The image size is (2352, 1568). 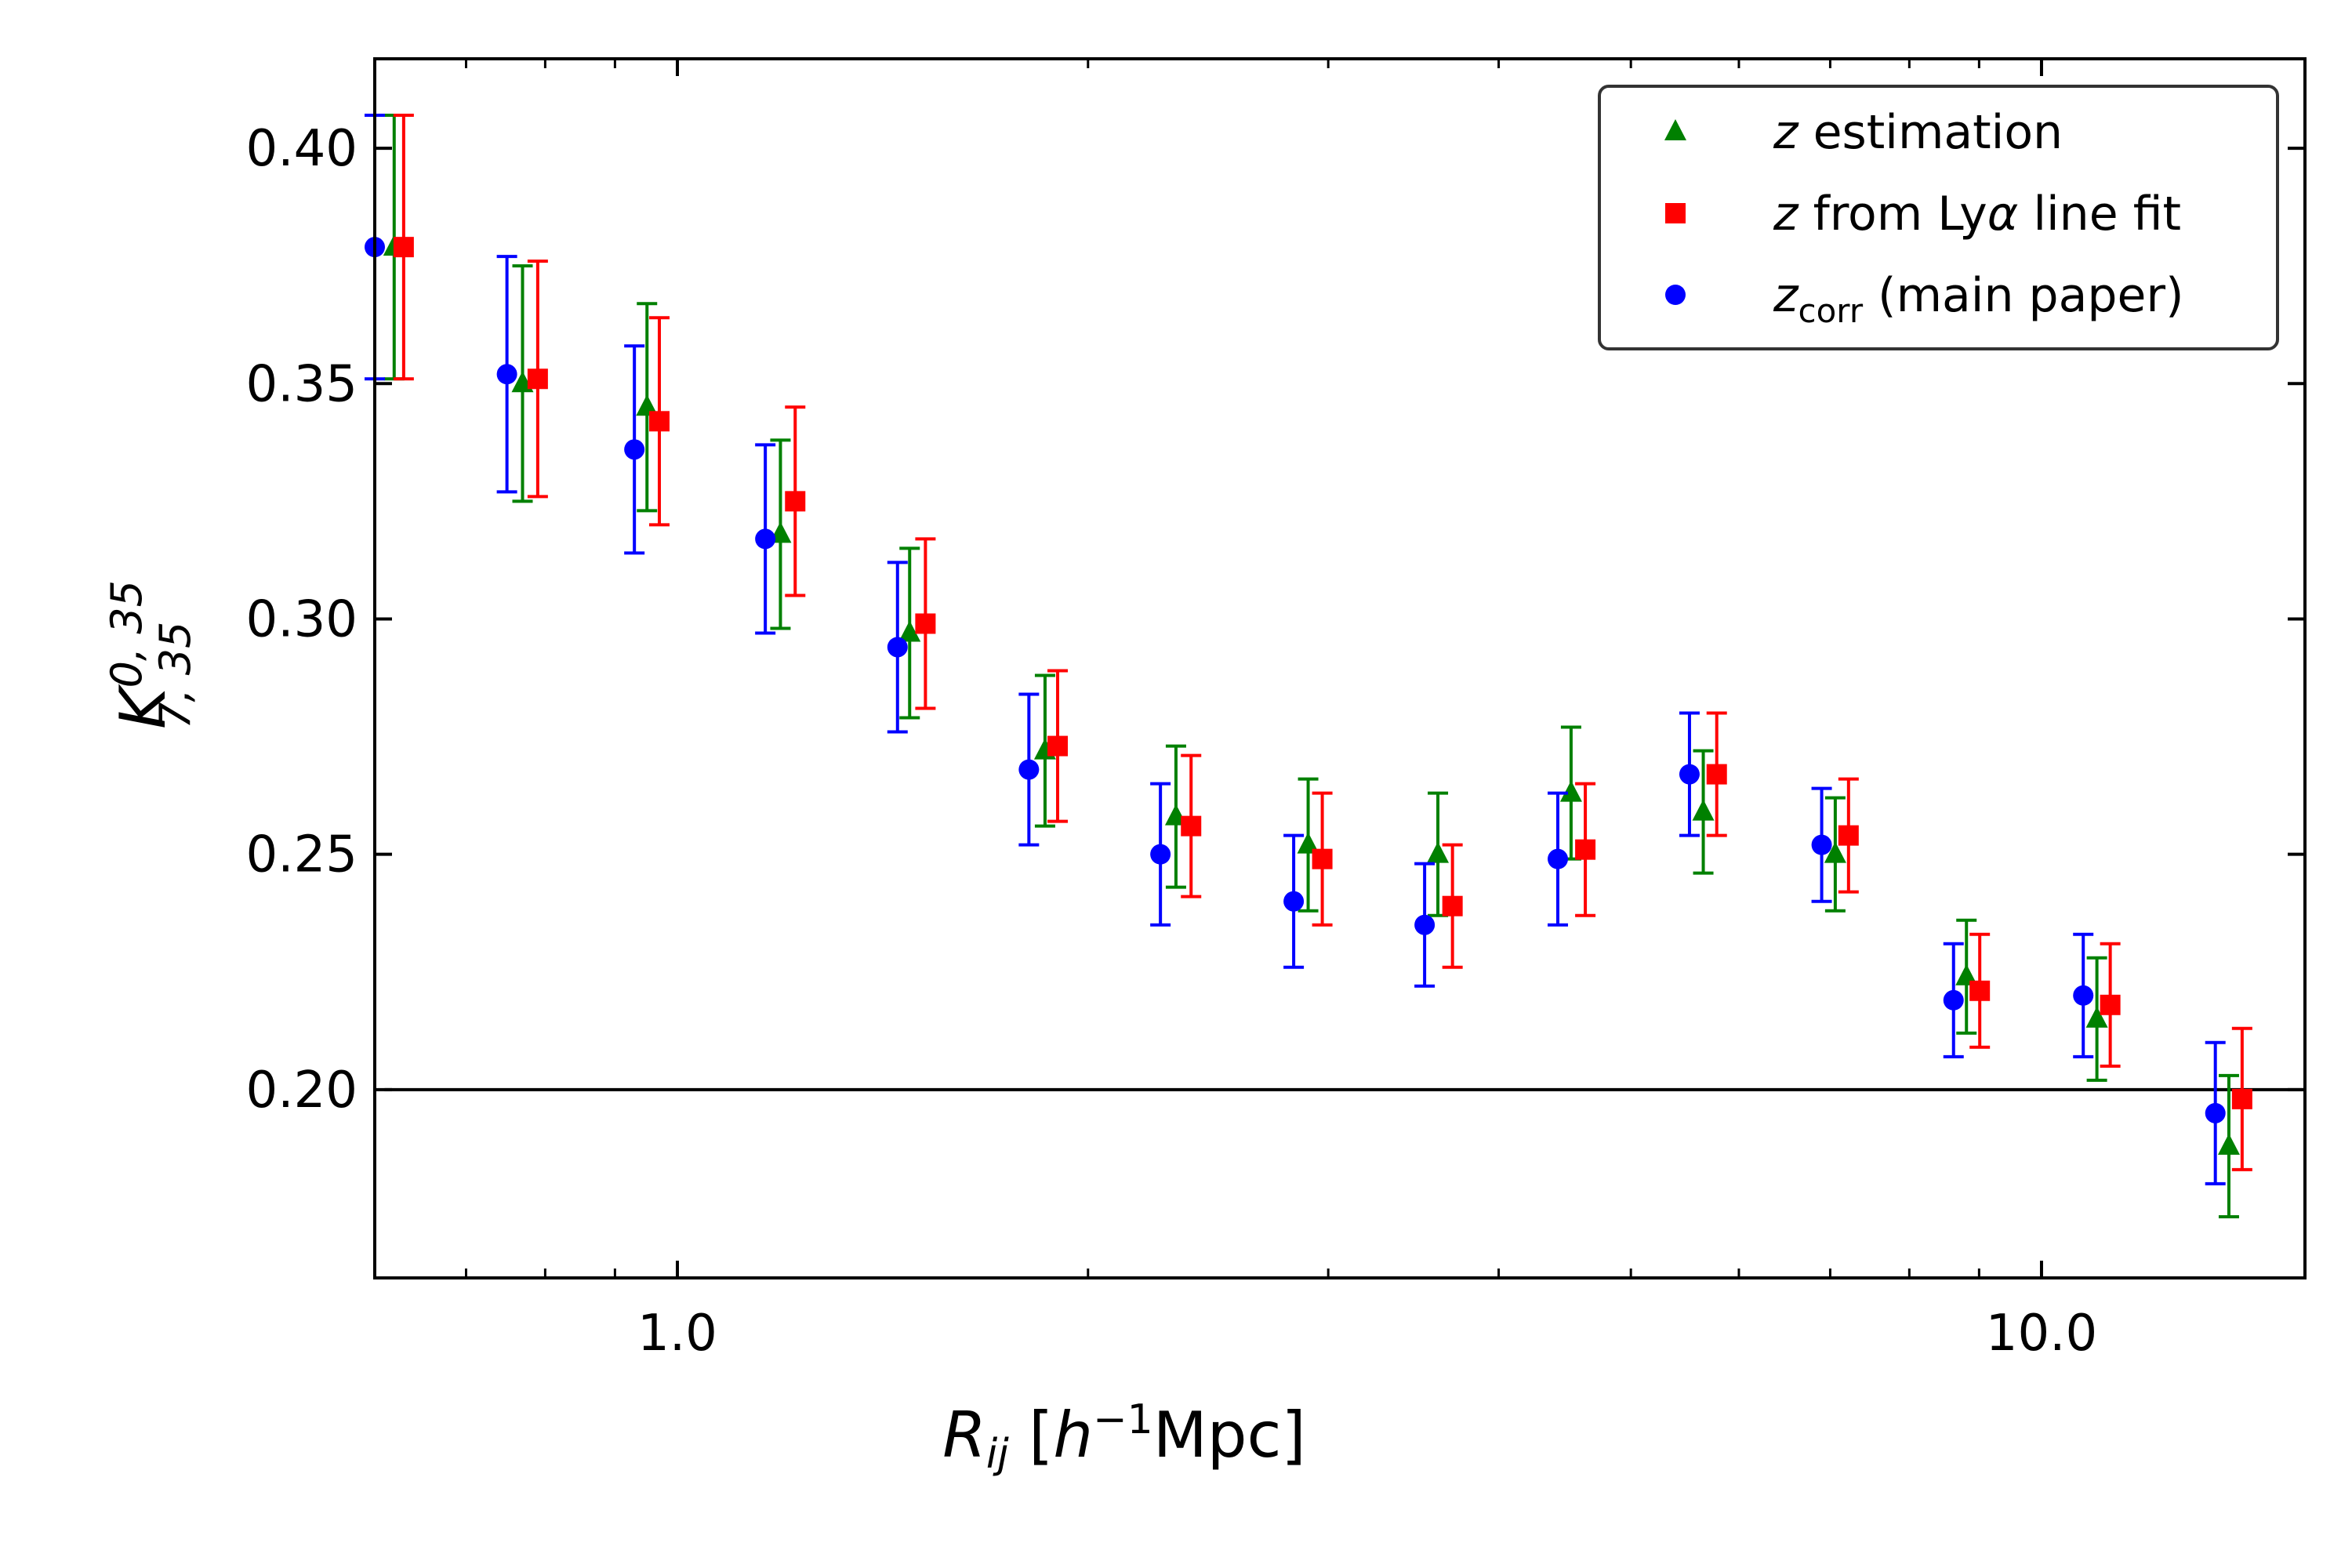 I want to click on y-tick-label: 0.35, so click(x=302, y=384).